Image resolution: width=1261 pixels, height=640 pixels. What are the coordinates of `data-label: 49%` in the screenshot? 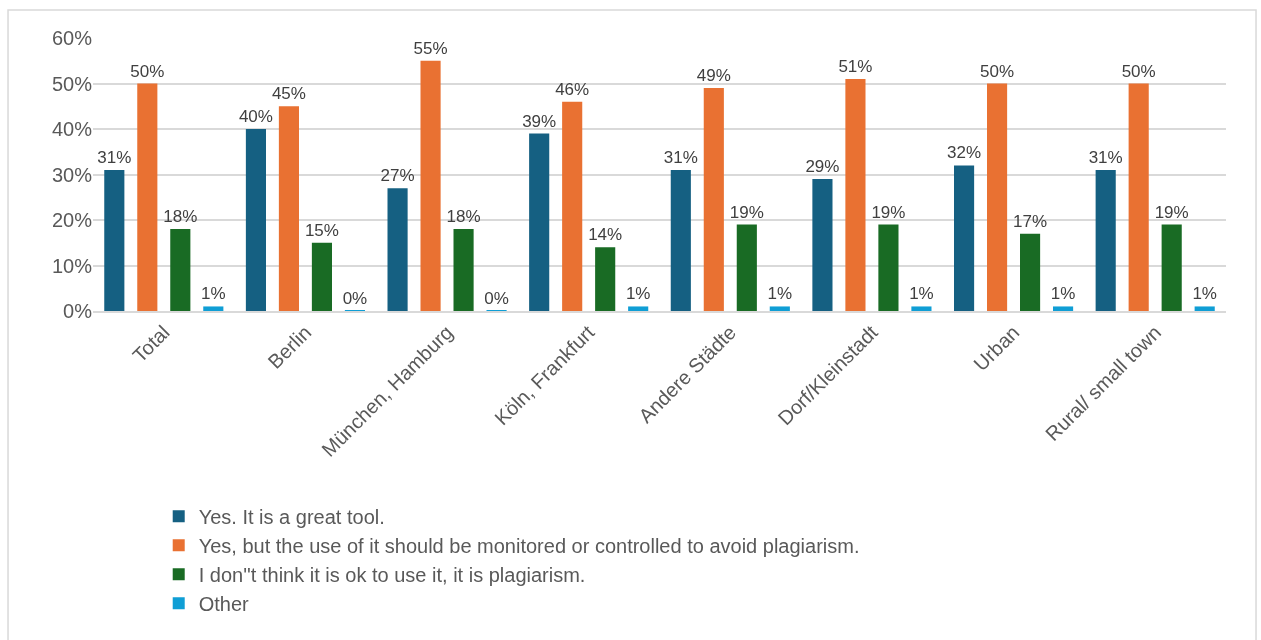 It's located at (713, 76).